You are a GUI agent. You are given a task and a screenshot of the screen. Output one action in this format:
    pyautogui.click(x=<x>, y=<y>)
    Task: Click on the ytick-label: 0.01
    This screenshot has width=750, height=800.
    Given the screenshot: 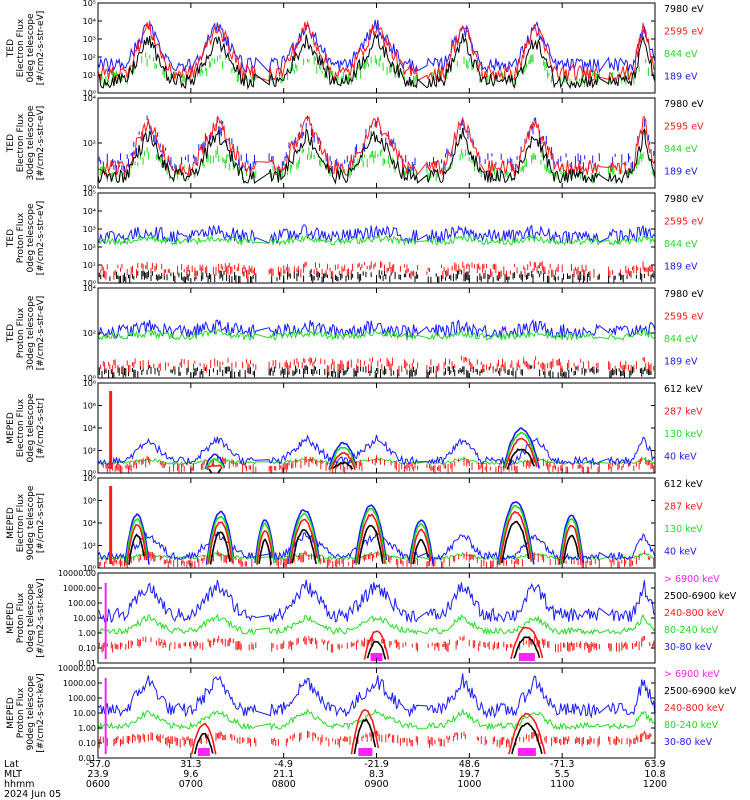 What is the action you would take?
    pyautogui.click(x=87, y=758)
    